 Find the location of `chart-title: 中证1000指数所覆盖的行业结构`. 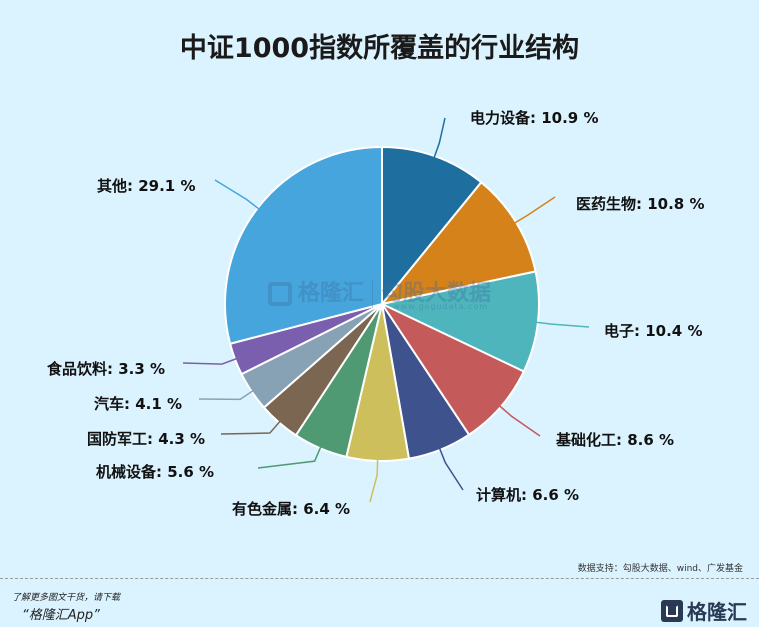

chart-title: 中证1000指数所覆盖的行业结构 is located at coordinates (379, 48).